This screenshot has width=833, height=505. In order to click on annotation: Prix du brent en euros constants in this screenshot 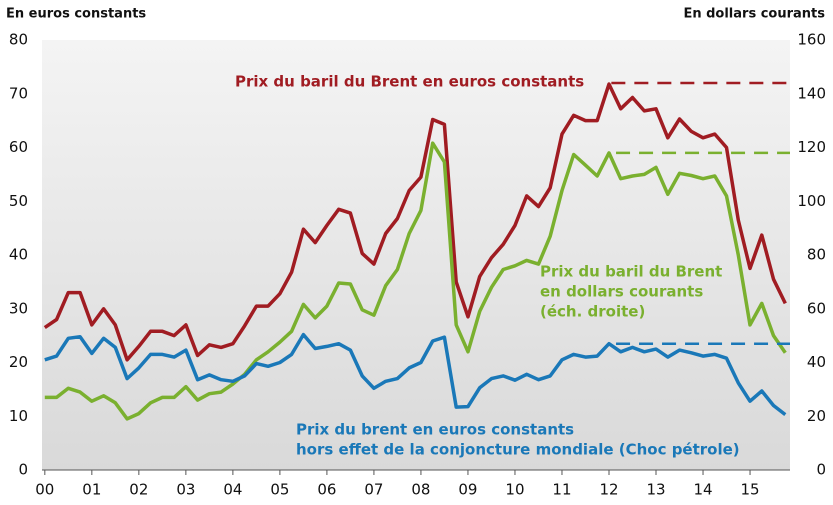, I will do `click(435, 430)`.